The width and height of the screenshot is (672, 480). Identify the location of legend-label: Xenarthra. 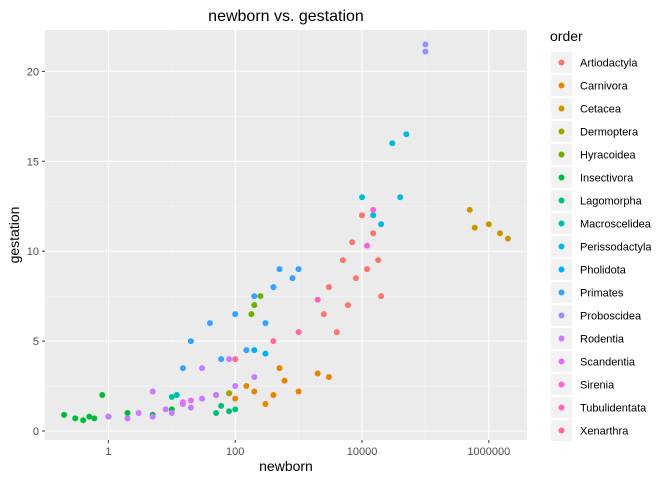
(604, 432).